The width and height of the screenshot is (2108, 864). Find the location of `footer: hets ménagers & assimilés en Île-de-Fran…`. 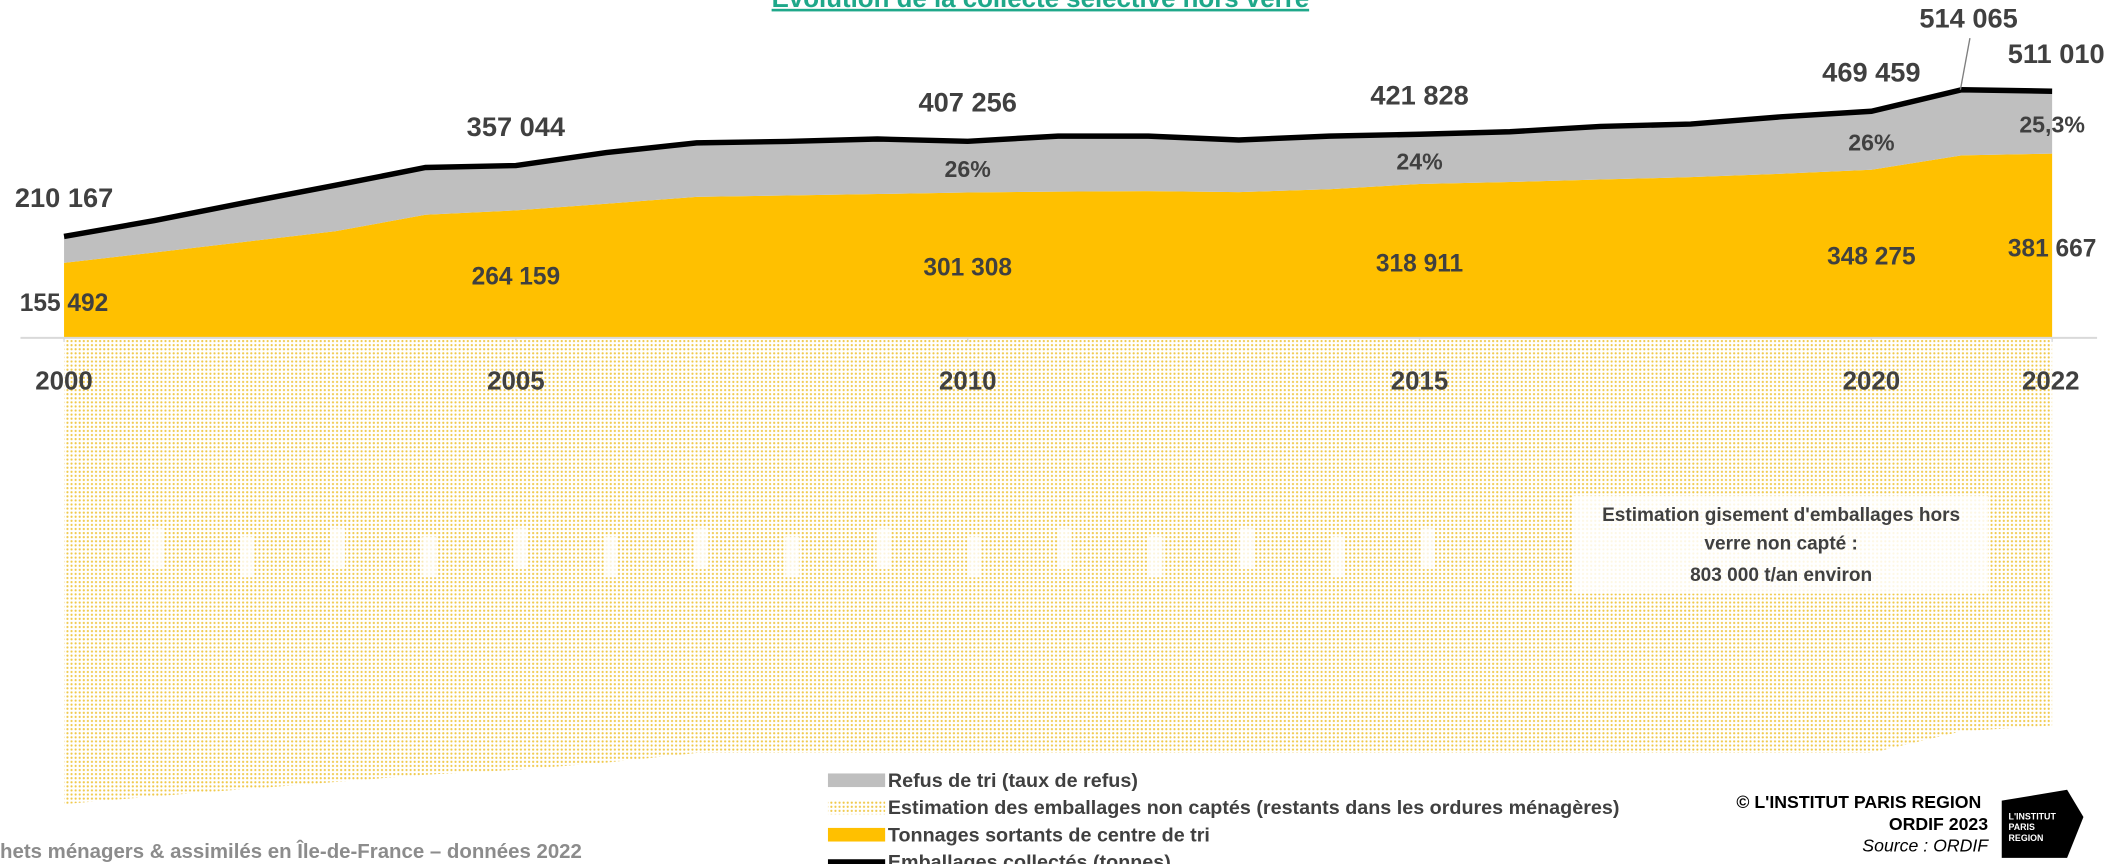

footer: hets ménagers & assimilés en Île-de-Fran… is located at coordinates (291, 851).